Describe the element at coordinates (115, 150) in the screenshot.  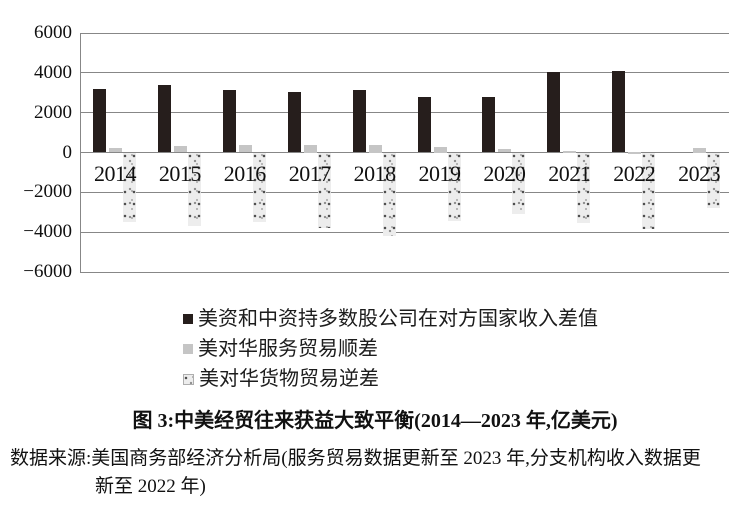
I see `bar-services-surplus-2014` at that location.